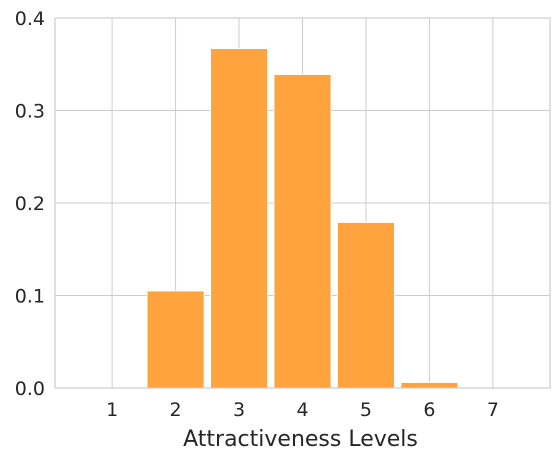  I want to click on y-tick-label: 0.3, so click(30, 112).